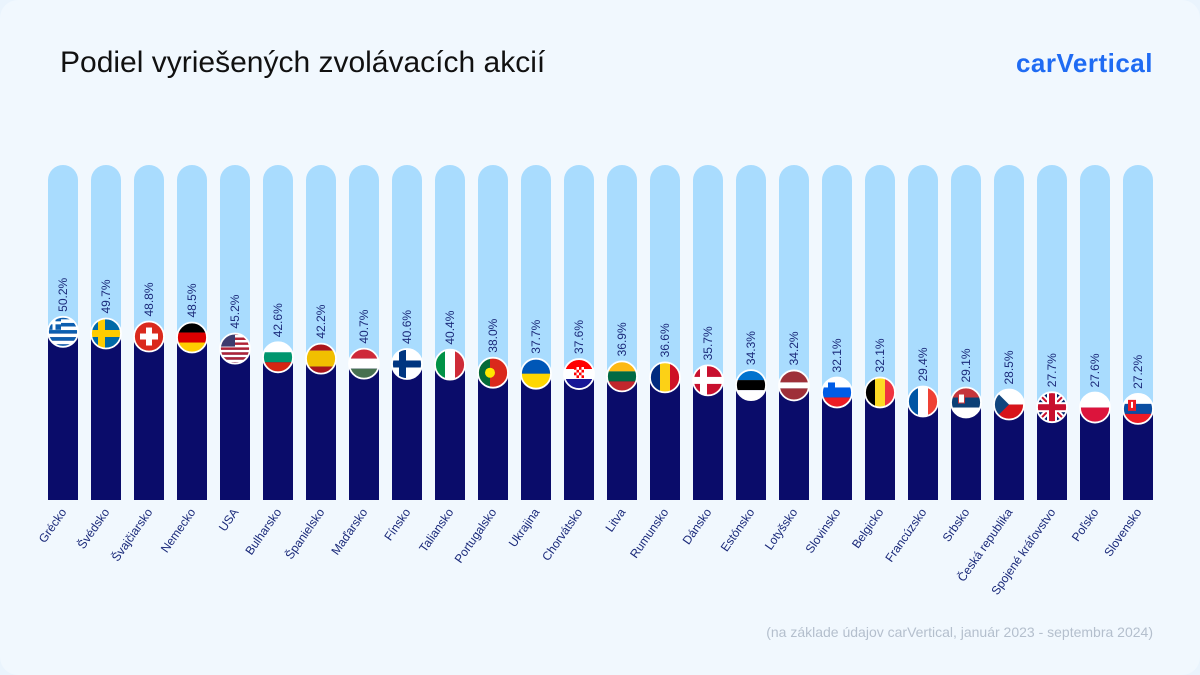 This screenshot has width=1200, height=675. I want to click on value-label: 35.7%, so click(708, 343).